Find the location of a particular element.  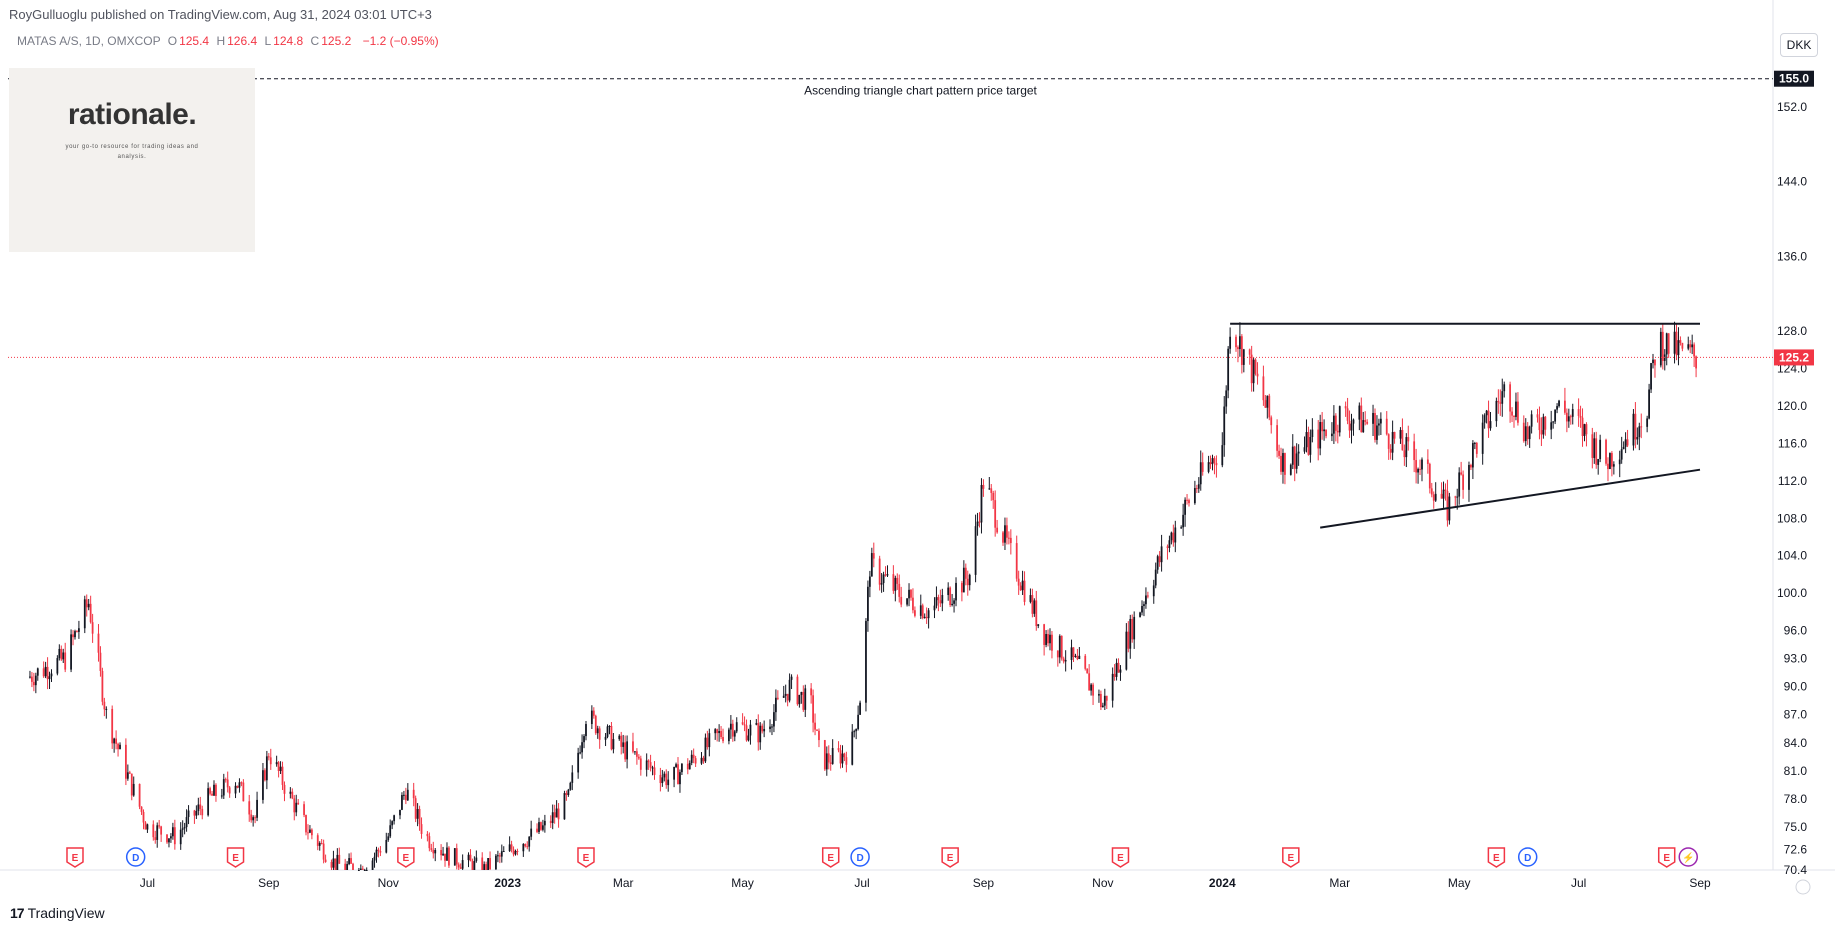

currency-button: DKK is located at coordinates (1799, 45).